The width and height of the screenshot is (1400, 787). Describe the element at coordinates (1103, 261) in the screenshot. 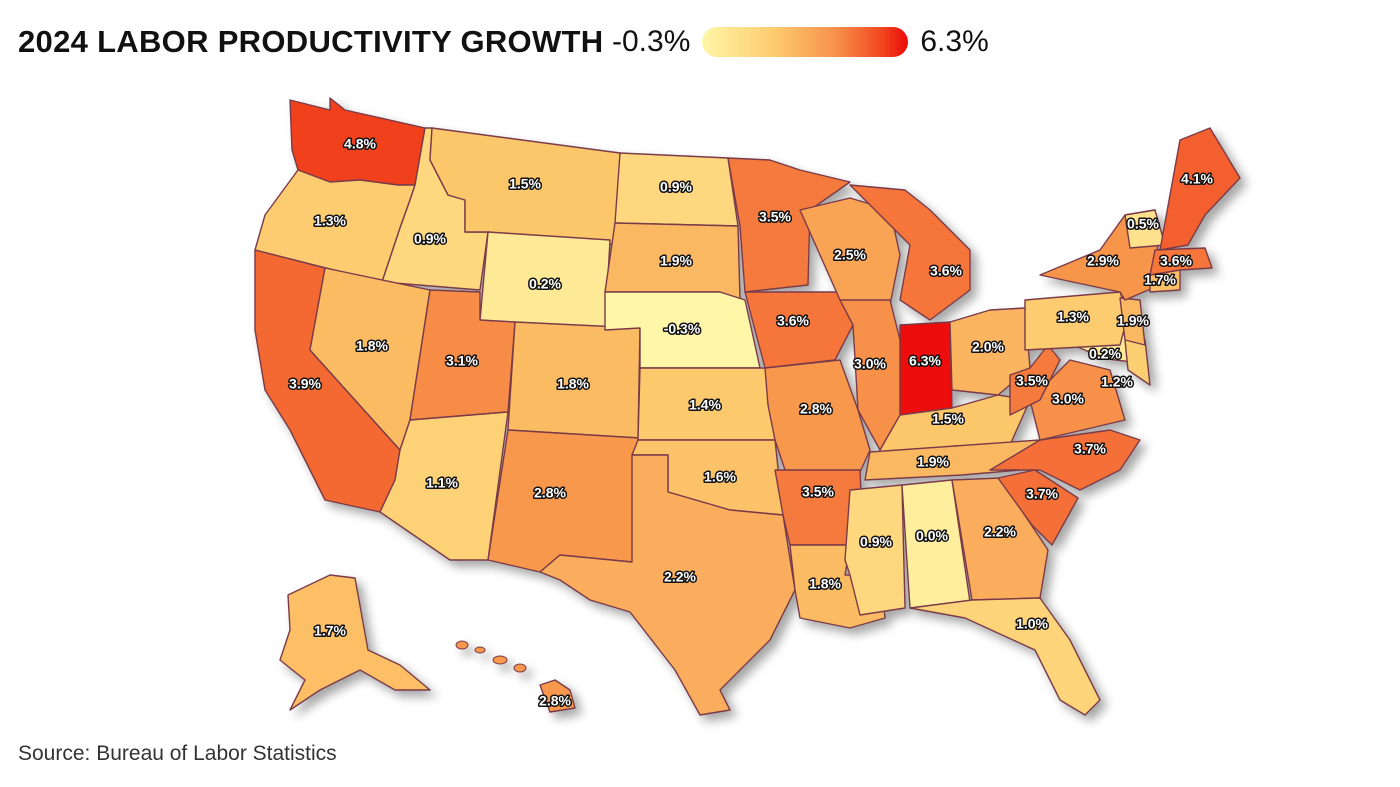

I see `state-value-label-ny: 2.9%` at that location.